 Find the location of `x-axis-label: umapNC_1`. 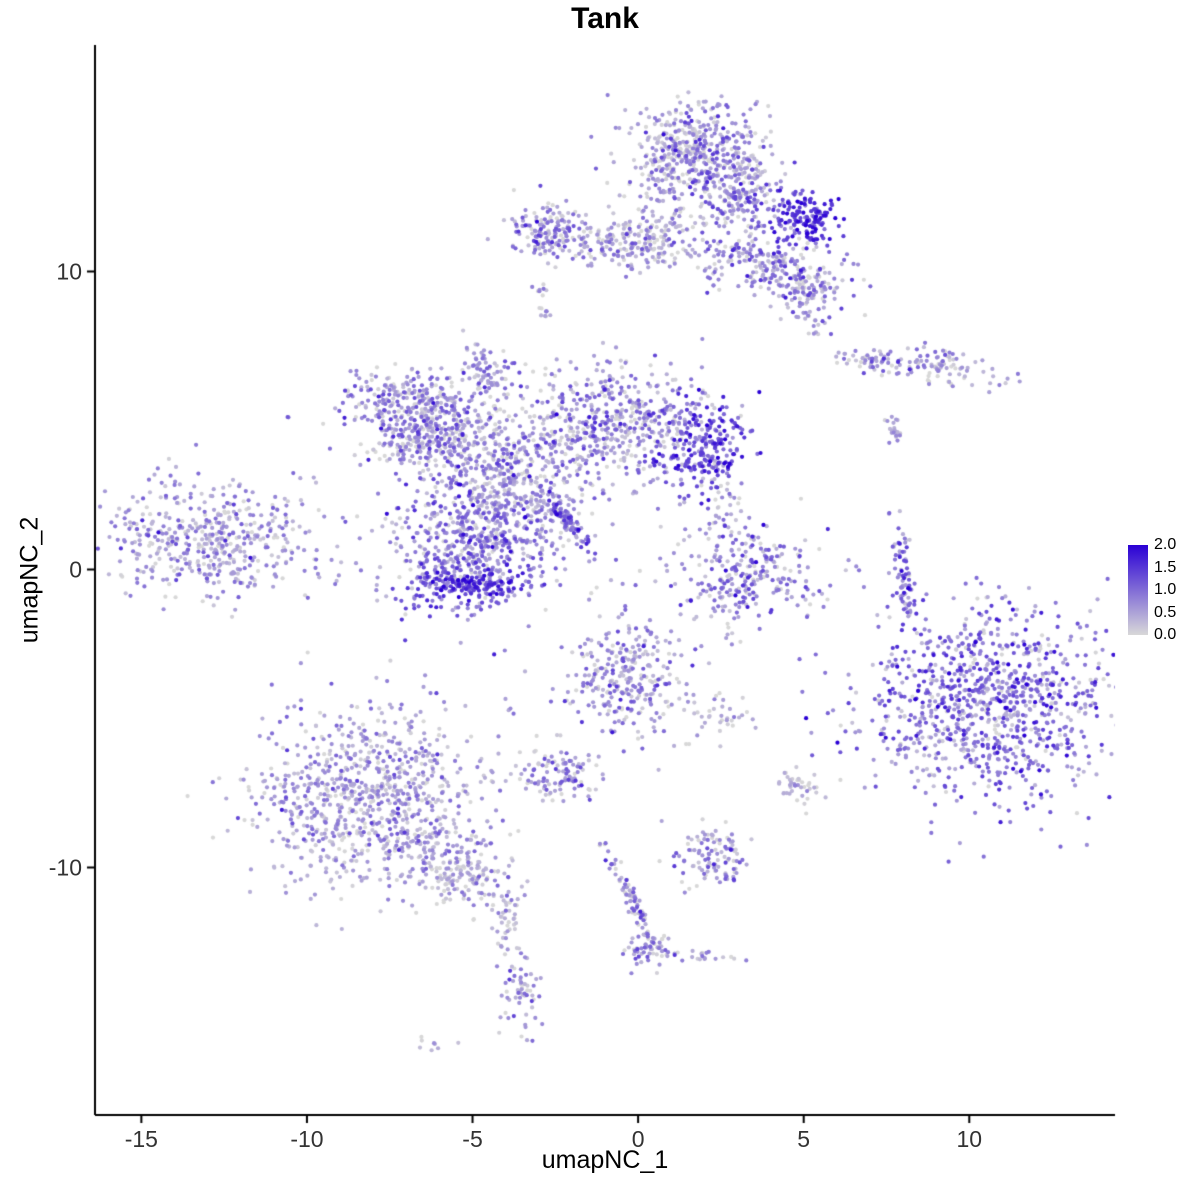

x-axis-label: umapNC_1 is located at coordinates (605, 1160).